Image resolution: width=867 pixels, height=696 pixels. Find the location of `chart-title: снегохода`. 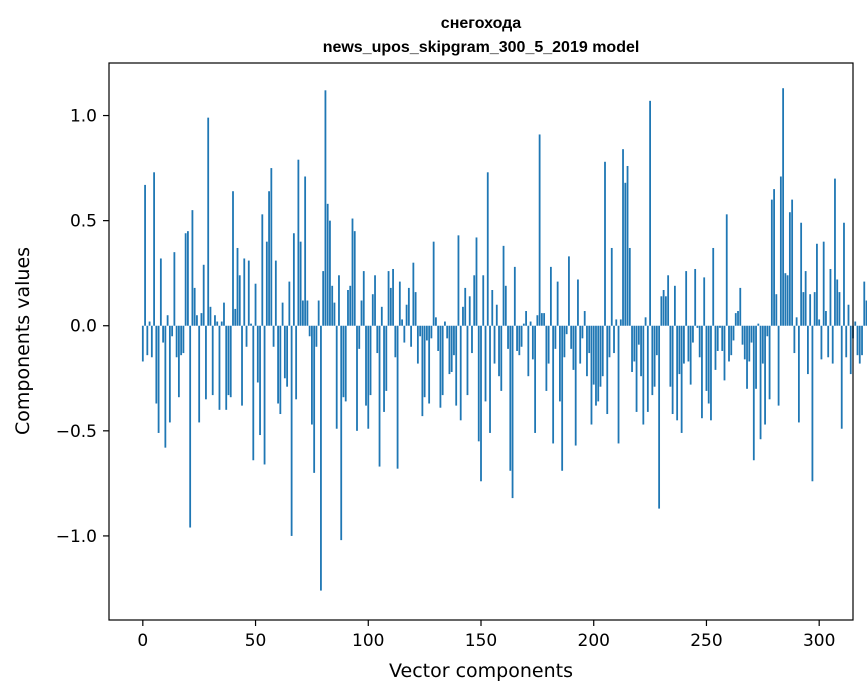

chart-title: снегохода is located at coordinates (481, 23).